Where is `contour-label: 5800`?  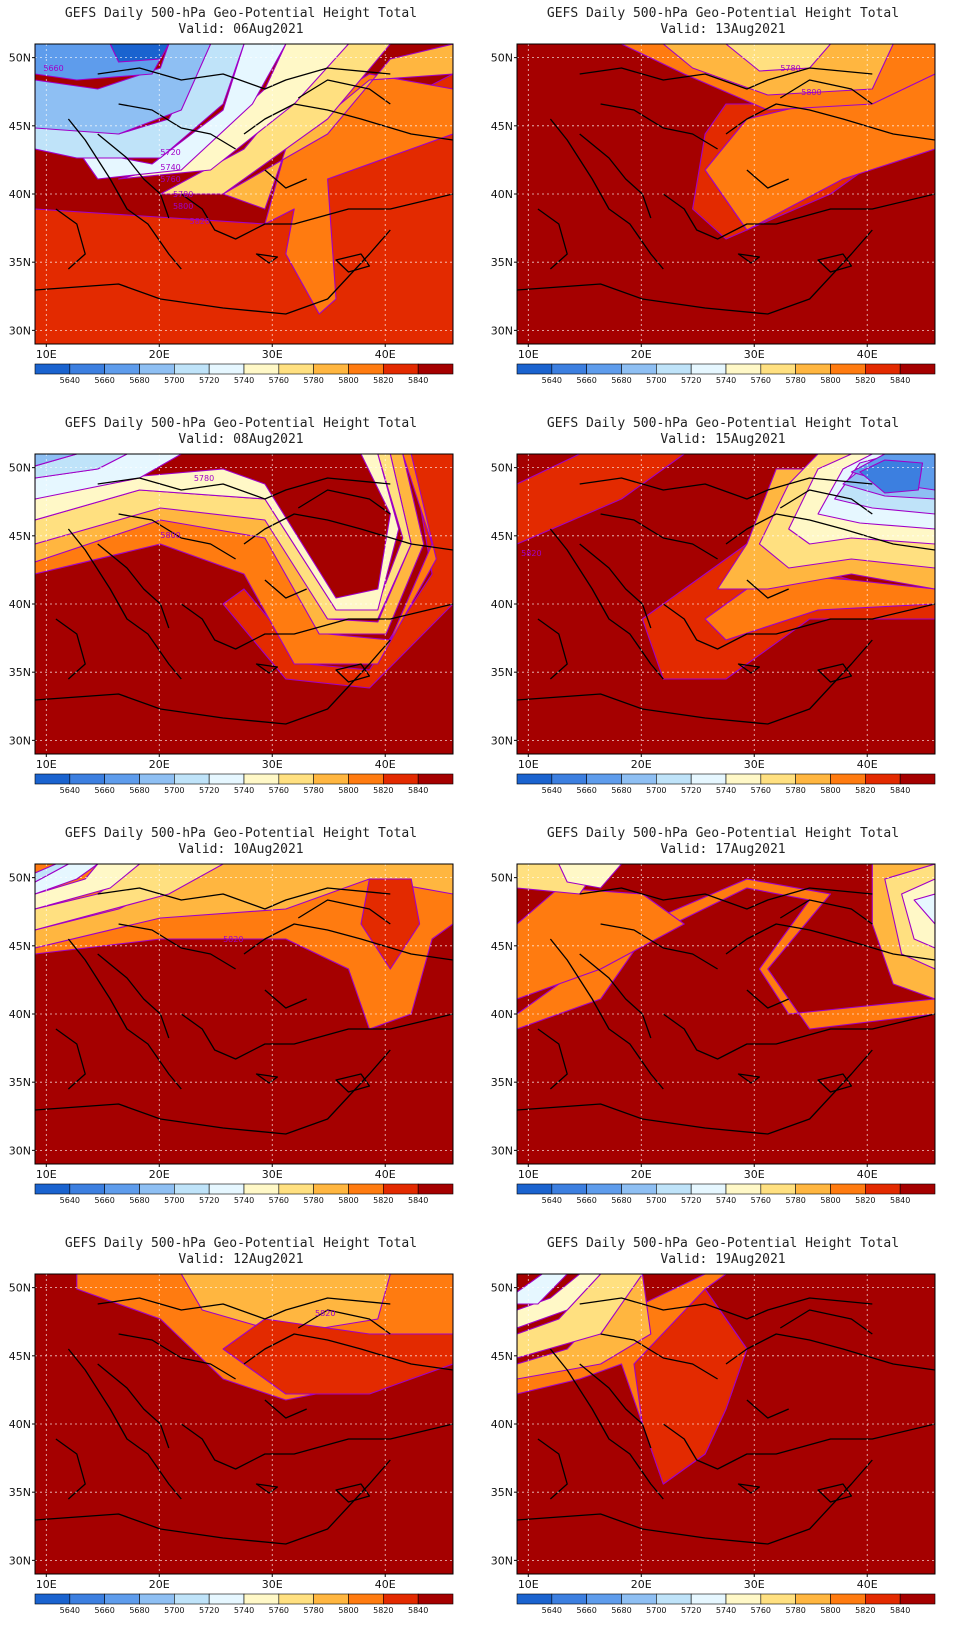
contour-label: 5800 is located at coordinates (811, 92).